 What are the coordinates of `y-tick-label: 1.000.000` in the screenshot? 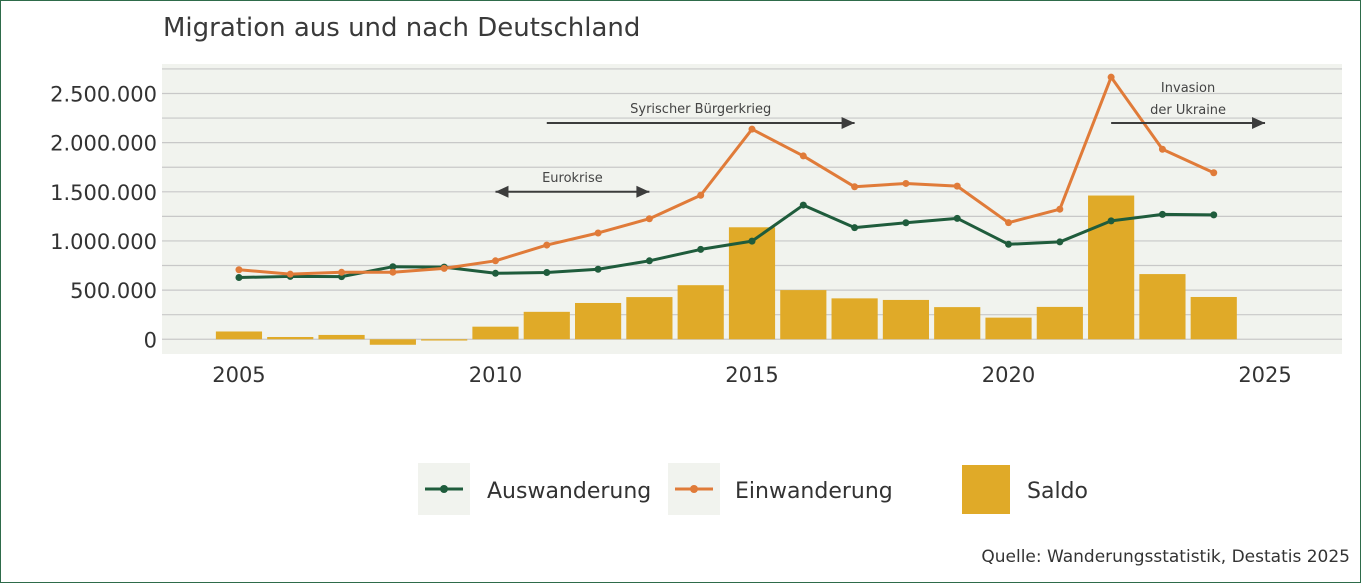 It's located at (103, 242).